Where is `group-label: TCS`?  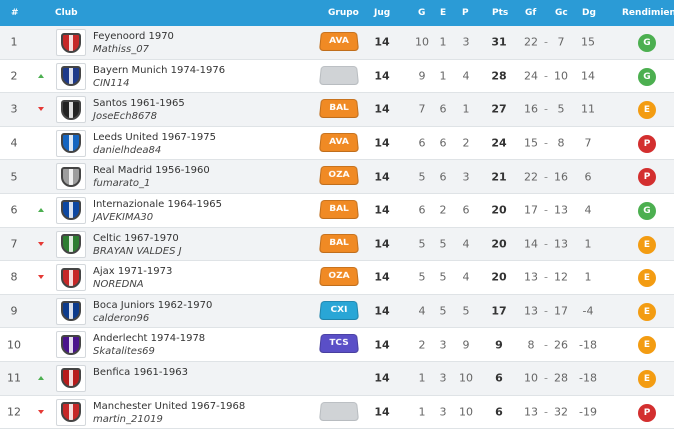 group-label: TCS is located at coordinates (339, 344).